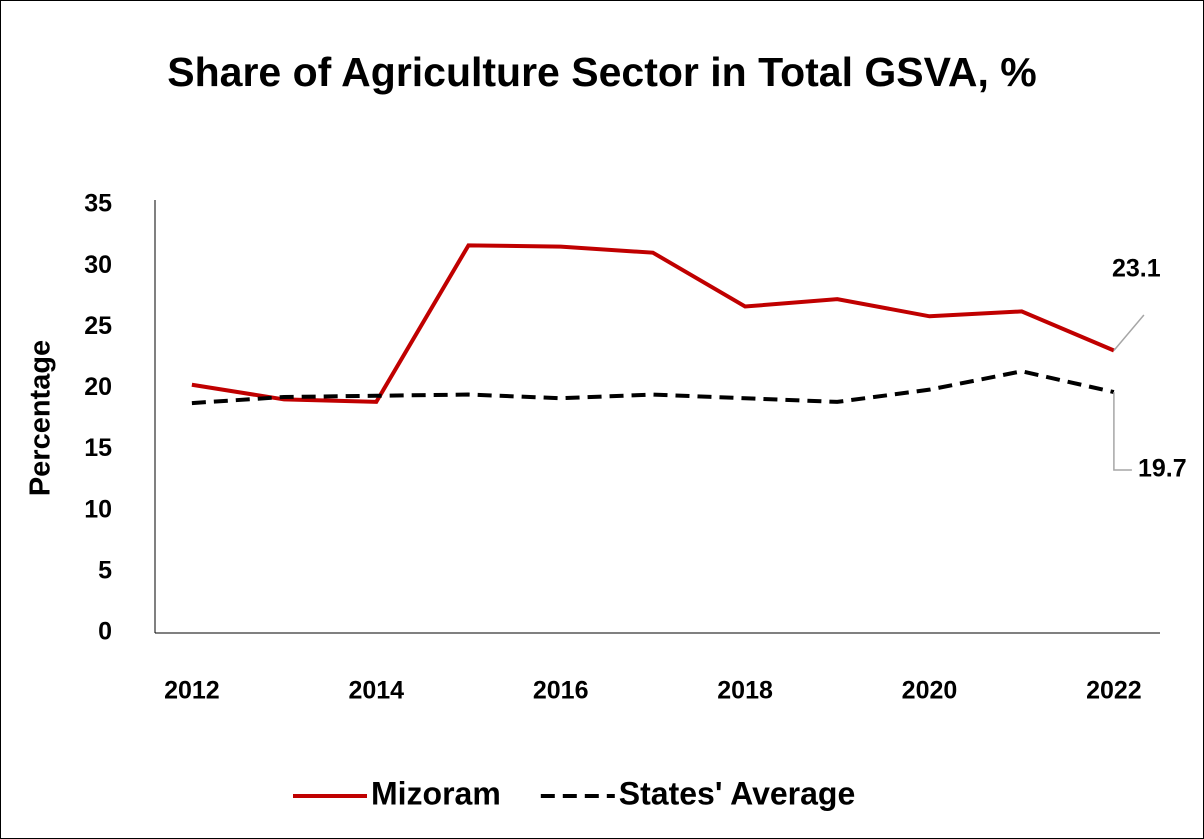 The height and width of the screenshot is (839, 1204). I want to click on y-tick-label: 5, so click(105, 570).